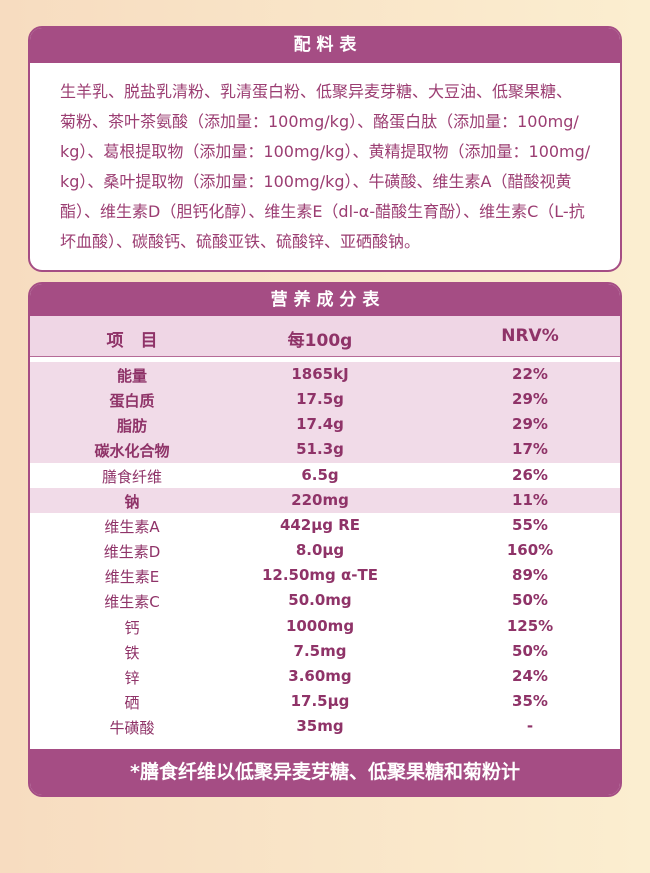 This screenshot has width=650, height=873. What do you see at coordinates (530, 575) in the screenshot?
I see `nrv: 89%` at bounding box center [530, 575].